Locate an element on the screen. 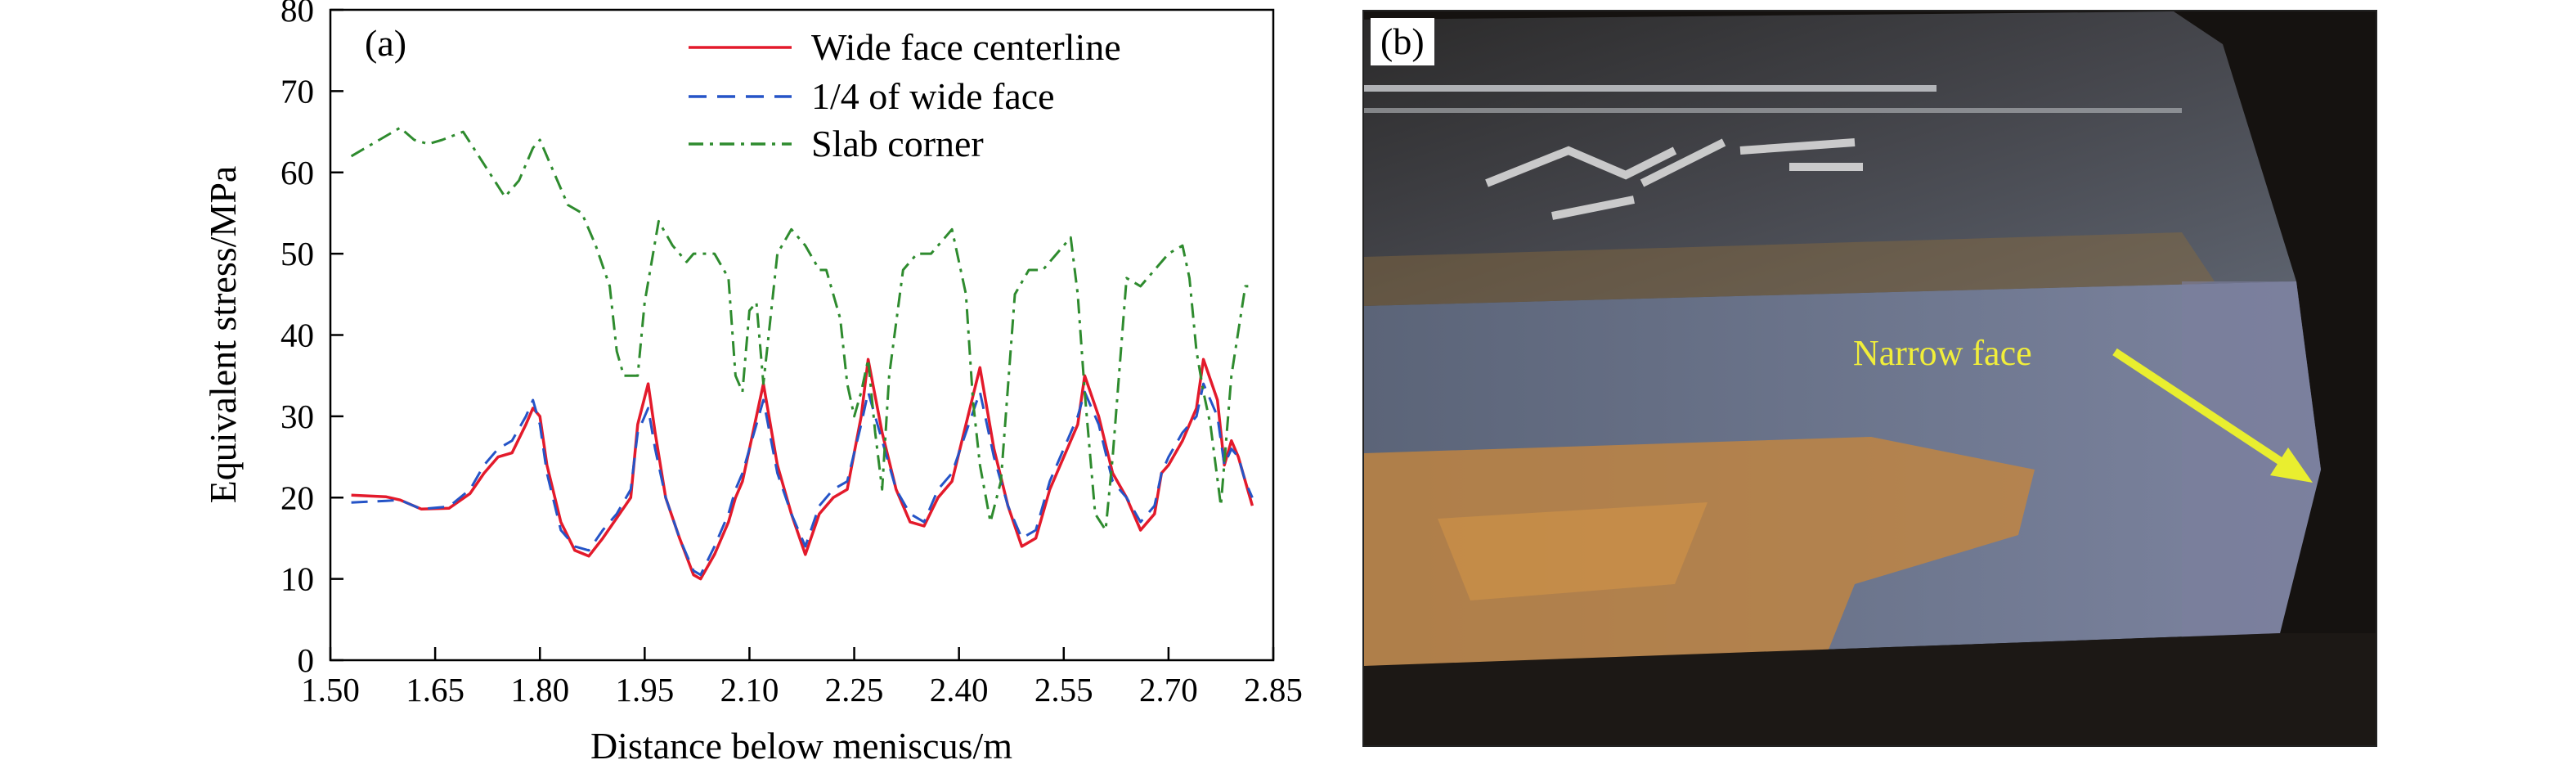 This screenshot has height=778, width=2576. legend-label-slab-corner: Slab corner is located at coordinates (897, 143).